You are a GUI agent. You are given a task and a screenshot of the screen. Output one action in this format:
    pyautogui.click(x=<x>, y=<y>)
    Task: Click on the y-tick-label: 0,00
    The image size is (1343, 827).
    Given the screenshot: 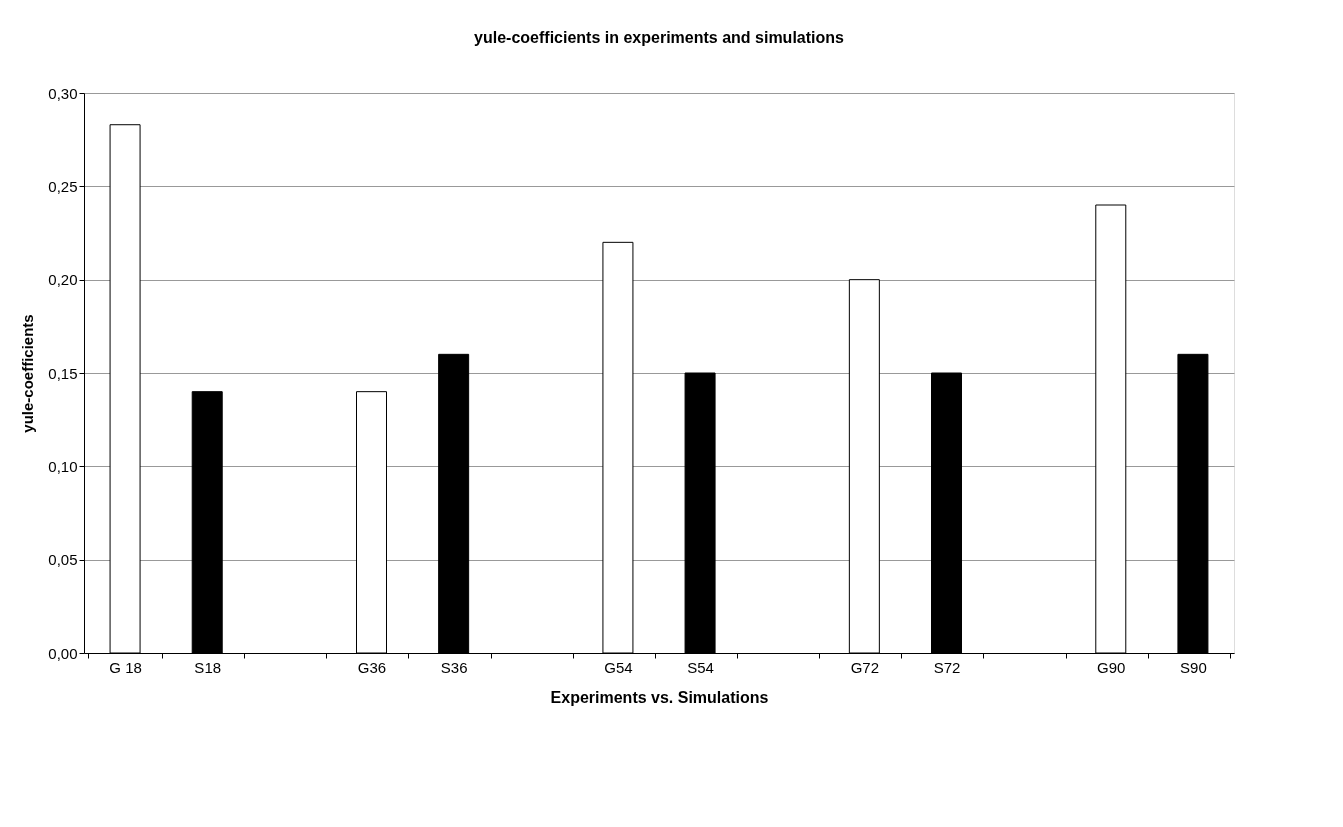 What is the action you would take?
    pyautogui.click(x=63, y=653)
    